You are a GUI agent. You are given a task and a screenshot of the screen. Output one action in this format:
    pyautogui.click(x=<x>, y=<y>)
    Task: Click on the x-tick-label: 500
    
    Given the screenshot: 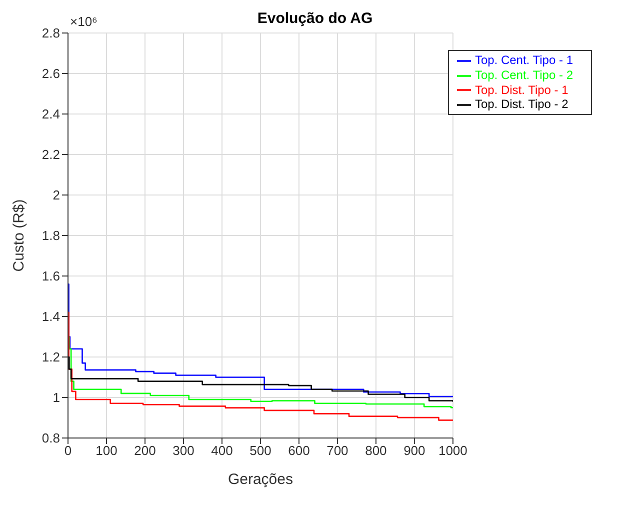 What is the action you would take?
    pyautogui.click(x=261, y=450)
    